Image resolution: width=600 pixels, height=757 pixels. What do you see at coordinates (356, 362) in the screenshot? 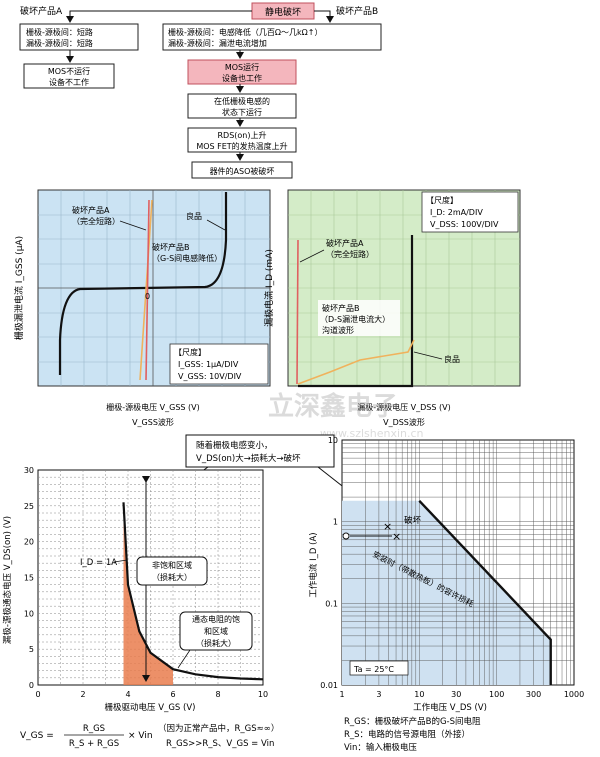
I see `panel2-curve-b` at bounding box center [356, 362].